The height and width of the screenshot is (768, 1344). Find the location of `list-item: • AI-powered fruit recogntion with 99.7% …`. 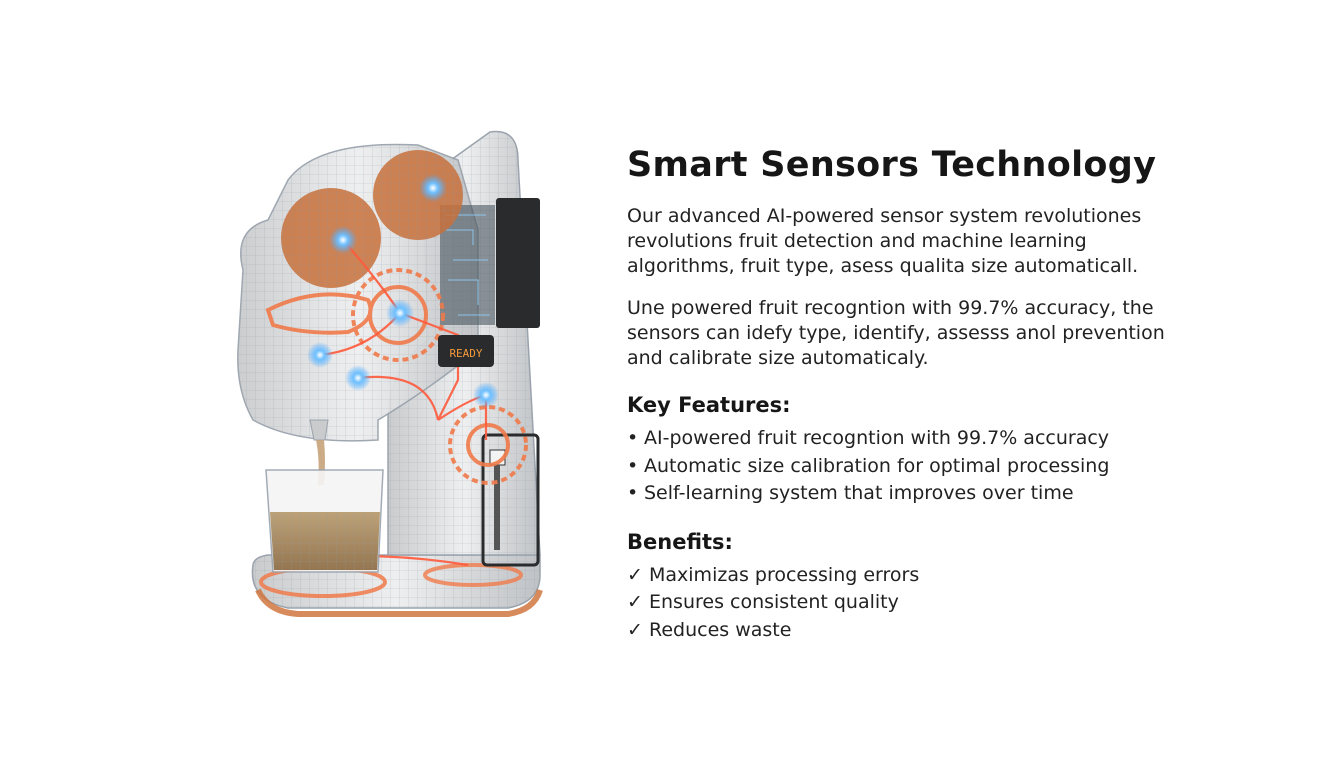

list-item: • AI-powered fruit recogntion with 99.7% … is located at coordinates (907, 439).